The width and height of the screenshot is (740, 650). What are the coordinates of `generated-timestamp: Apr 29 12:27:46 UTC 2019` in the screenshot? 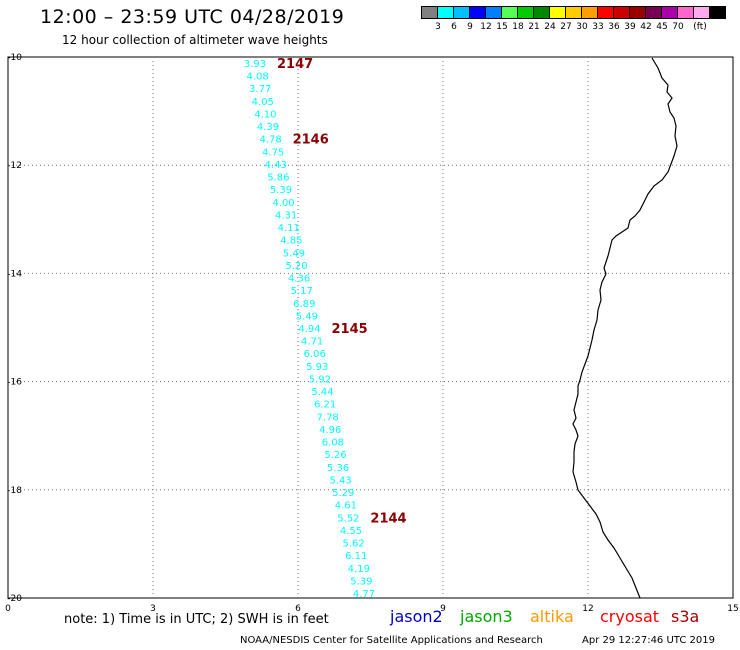 It's located at (648, 640).